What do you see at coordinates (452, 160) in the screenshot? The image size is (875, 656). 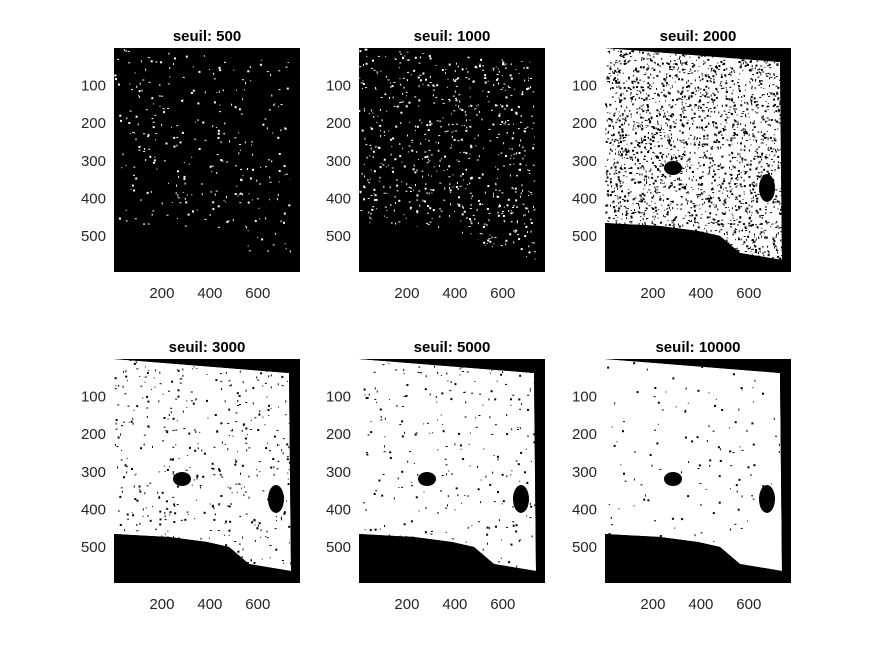 I see `image-background` at bounding box center [452, 160].